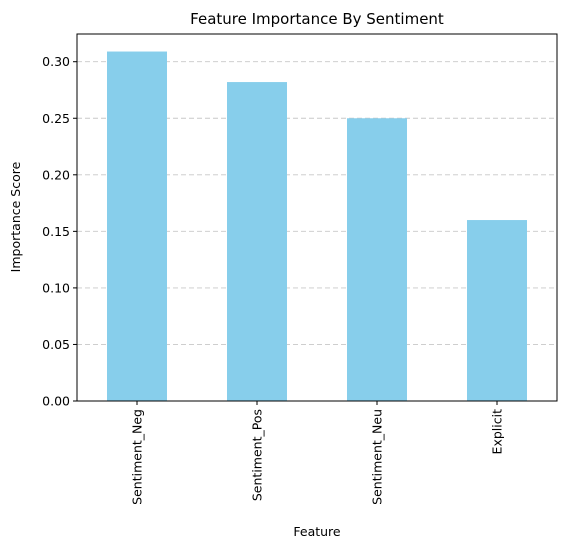  I want to click on y-tick-label: 0.10, so click(56, 287).